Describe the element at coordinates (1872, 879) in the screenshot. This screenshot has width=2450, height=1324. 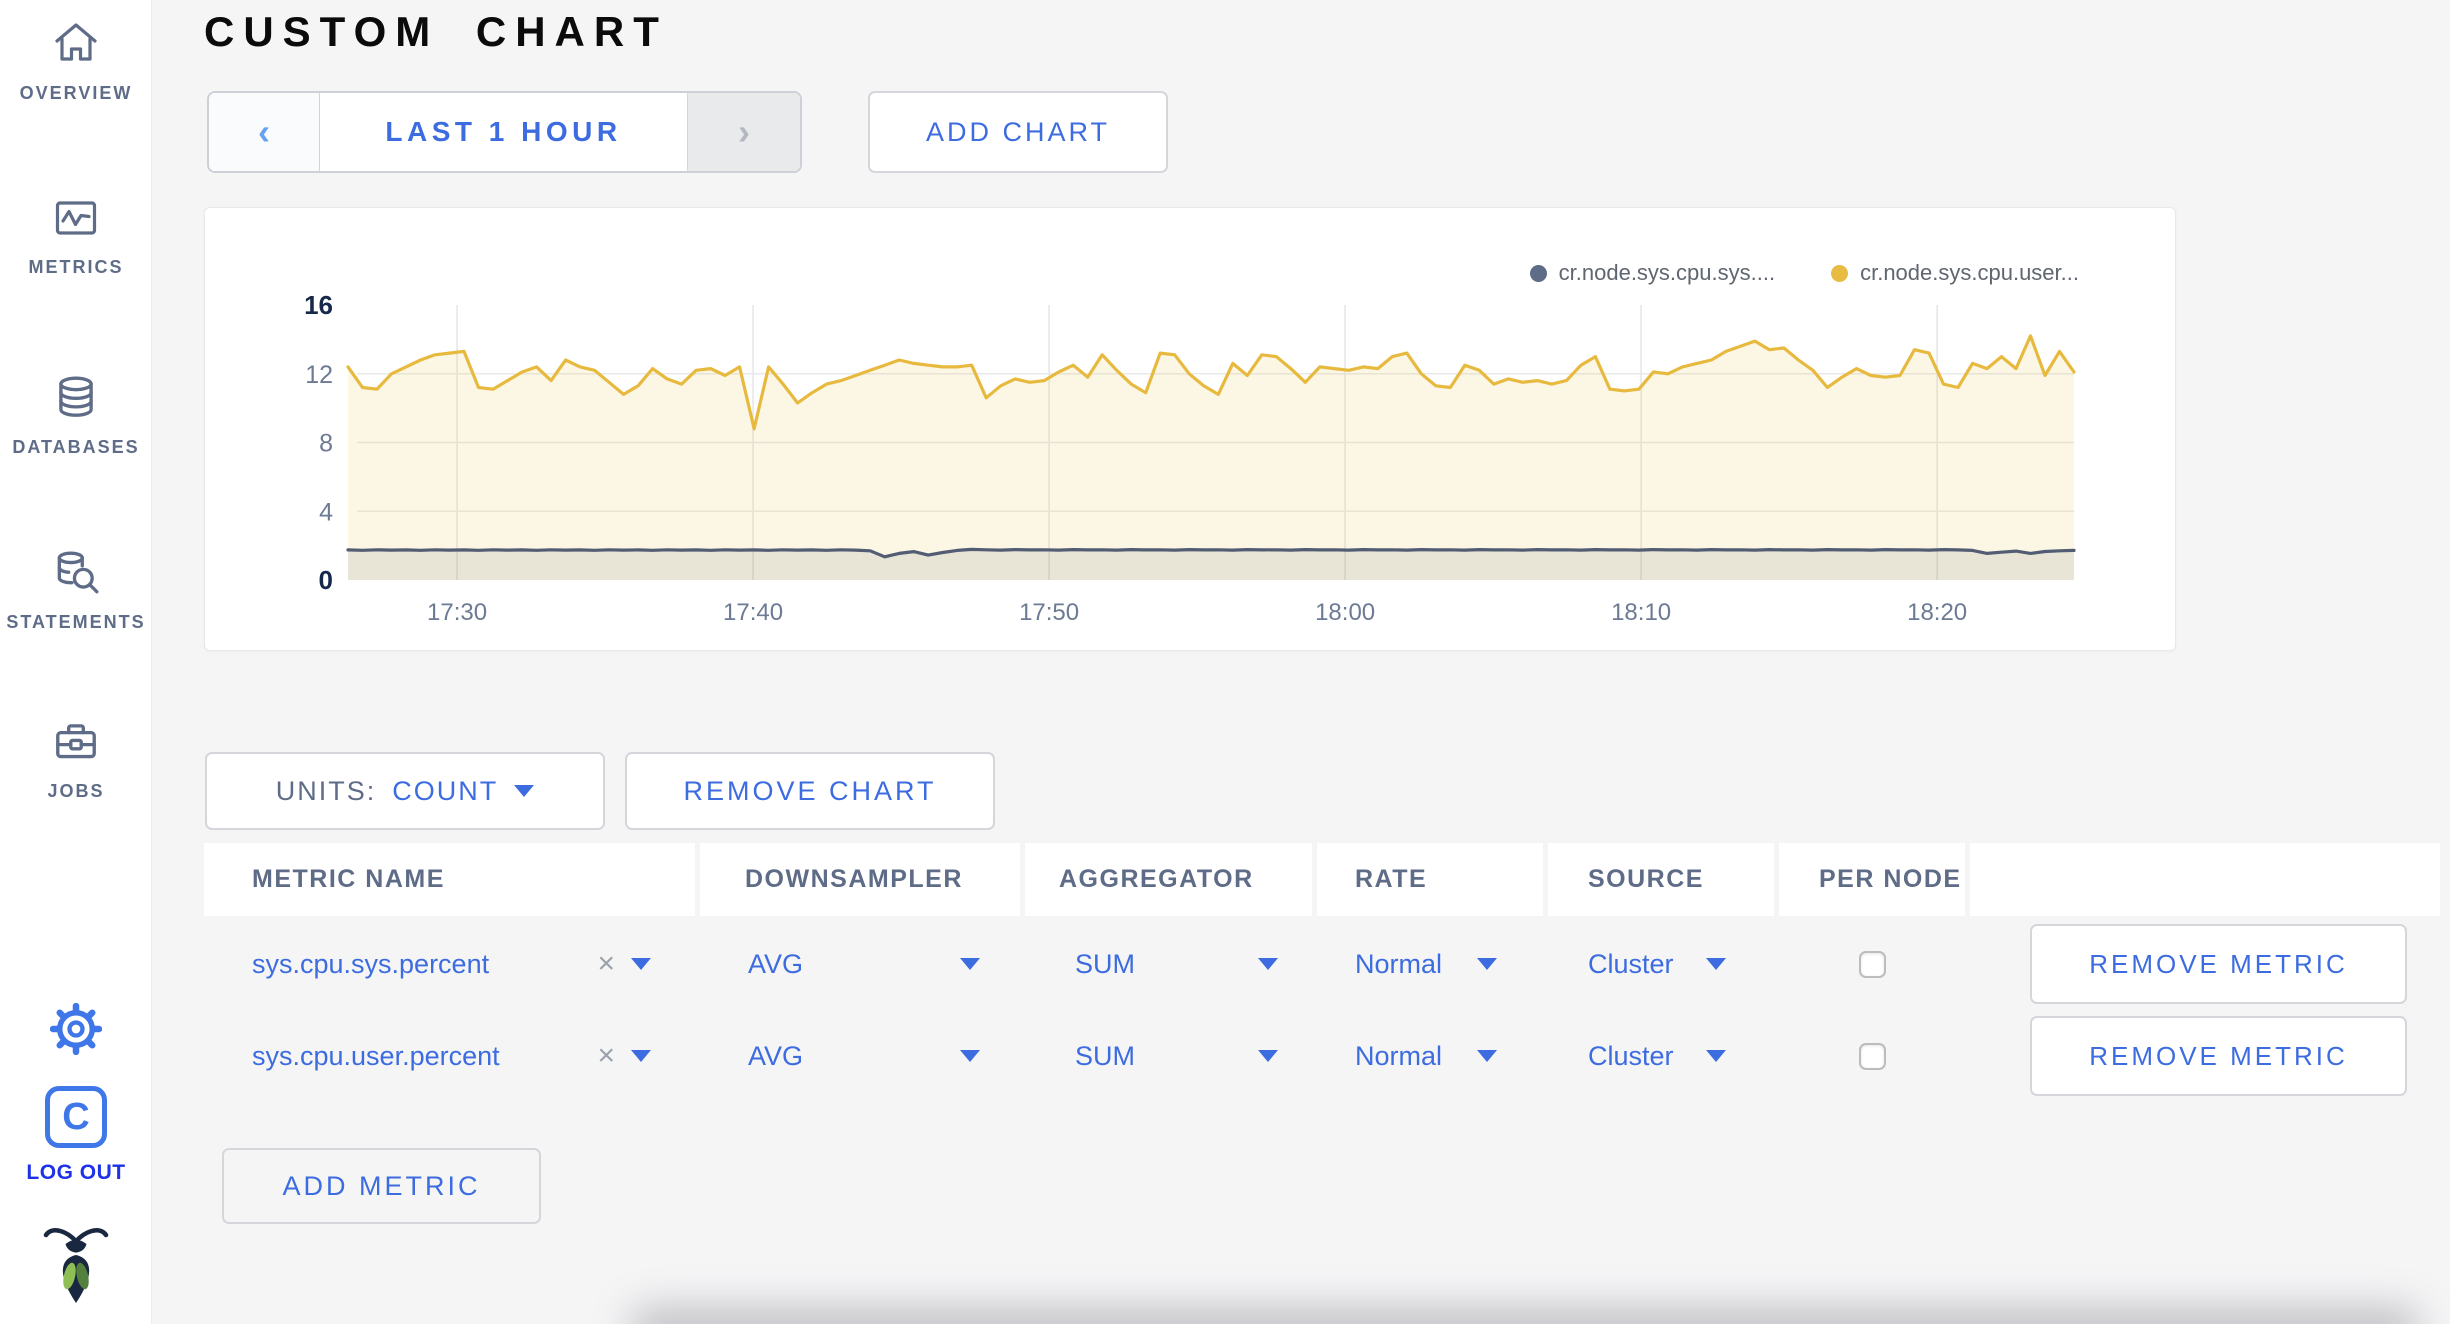
I see `header-per-node: PER NODE` at that location.